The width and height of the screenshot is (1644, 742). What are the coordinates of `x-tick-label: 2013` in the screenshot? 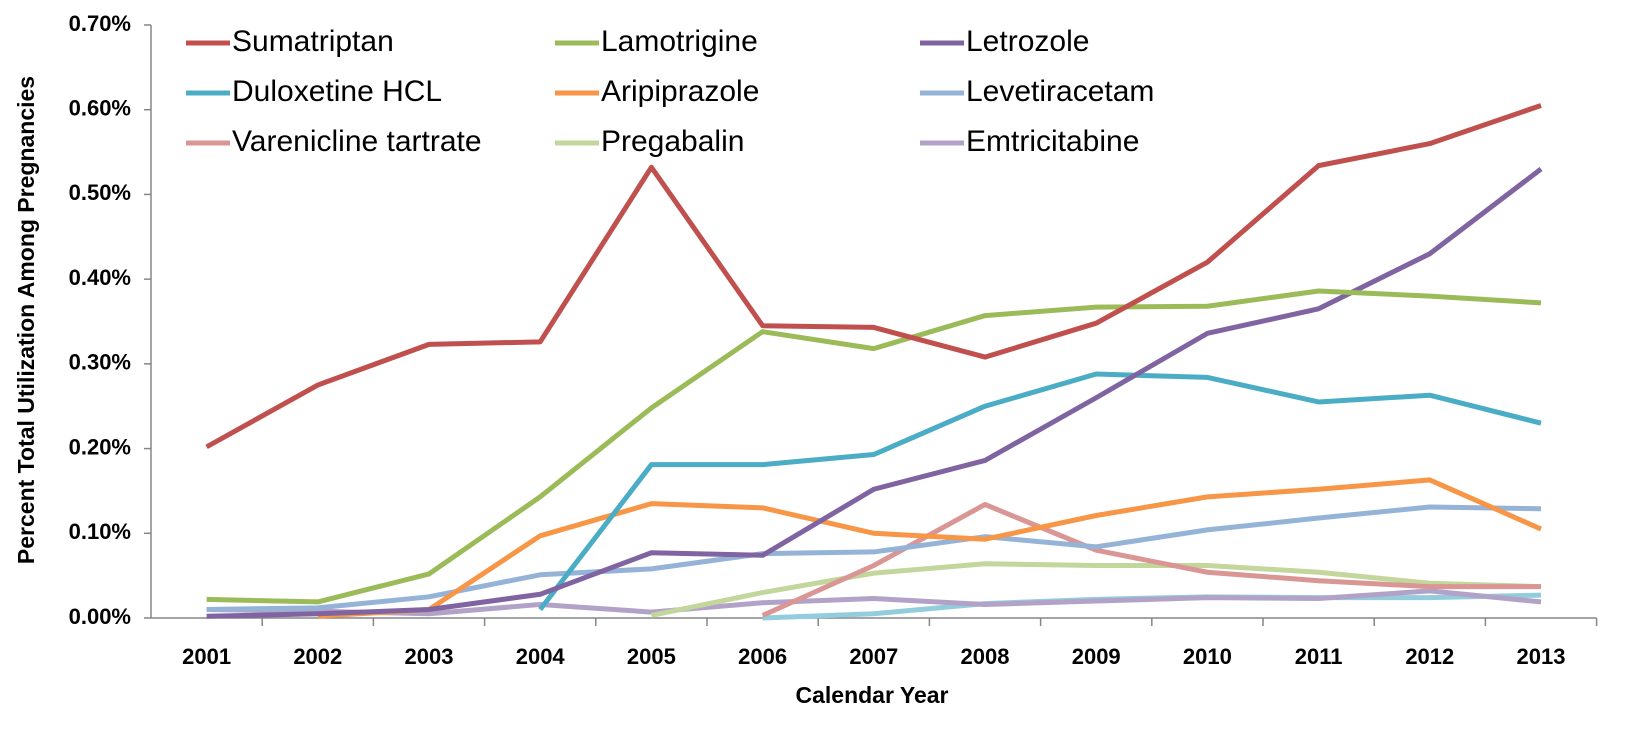 It's located at (1541, 656).